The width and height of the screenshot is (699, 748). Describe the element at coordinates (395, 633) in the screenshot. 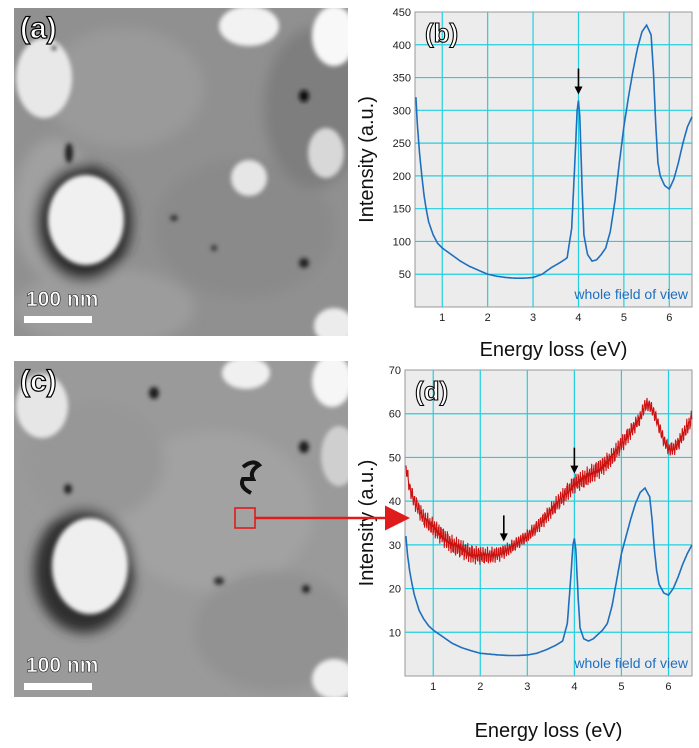

I see `y-tick-label: 10` at that location.